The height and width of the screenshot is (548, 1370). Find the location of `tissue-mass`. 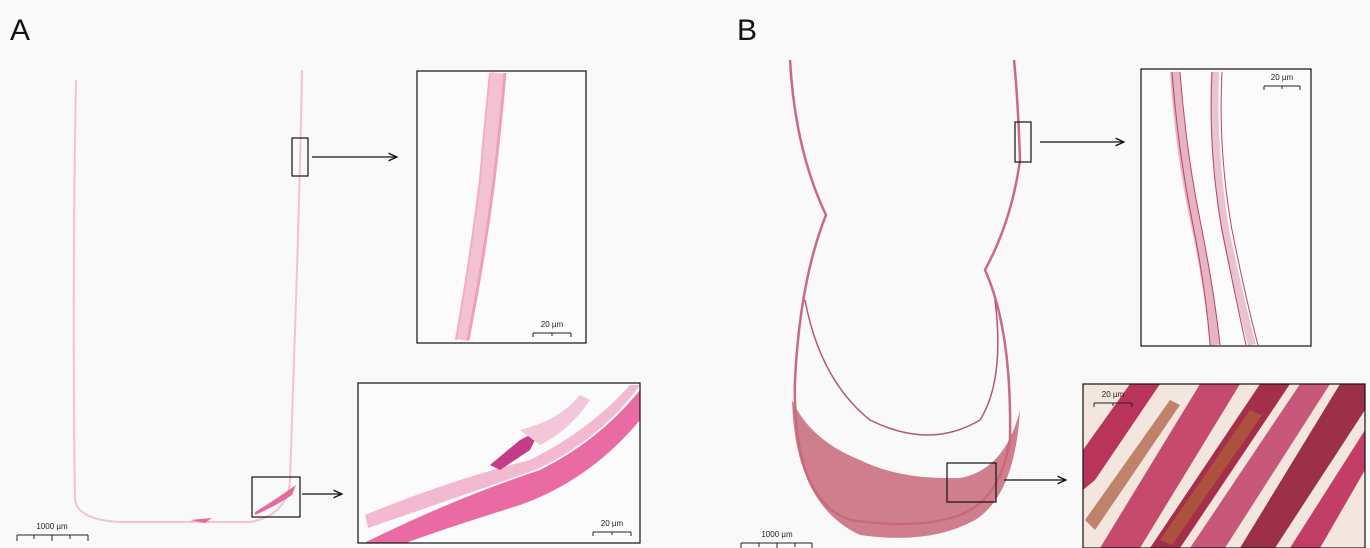

tissue-mass is located at coordinates (906, 469).